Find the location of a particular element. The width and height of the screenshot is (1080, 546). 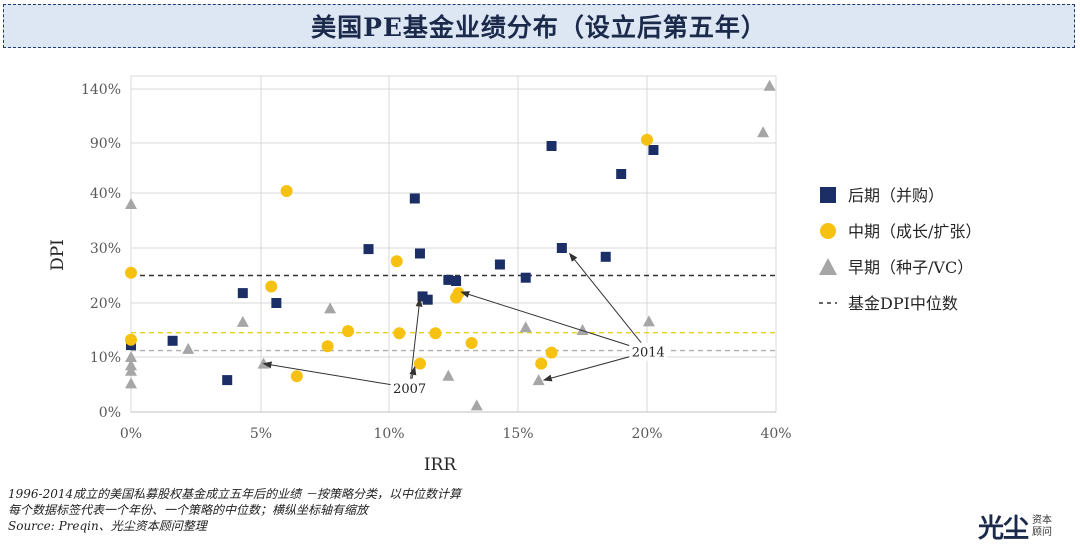

x-tick-label: 15% is located at coordinates (517, 434).